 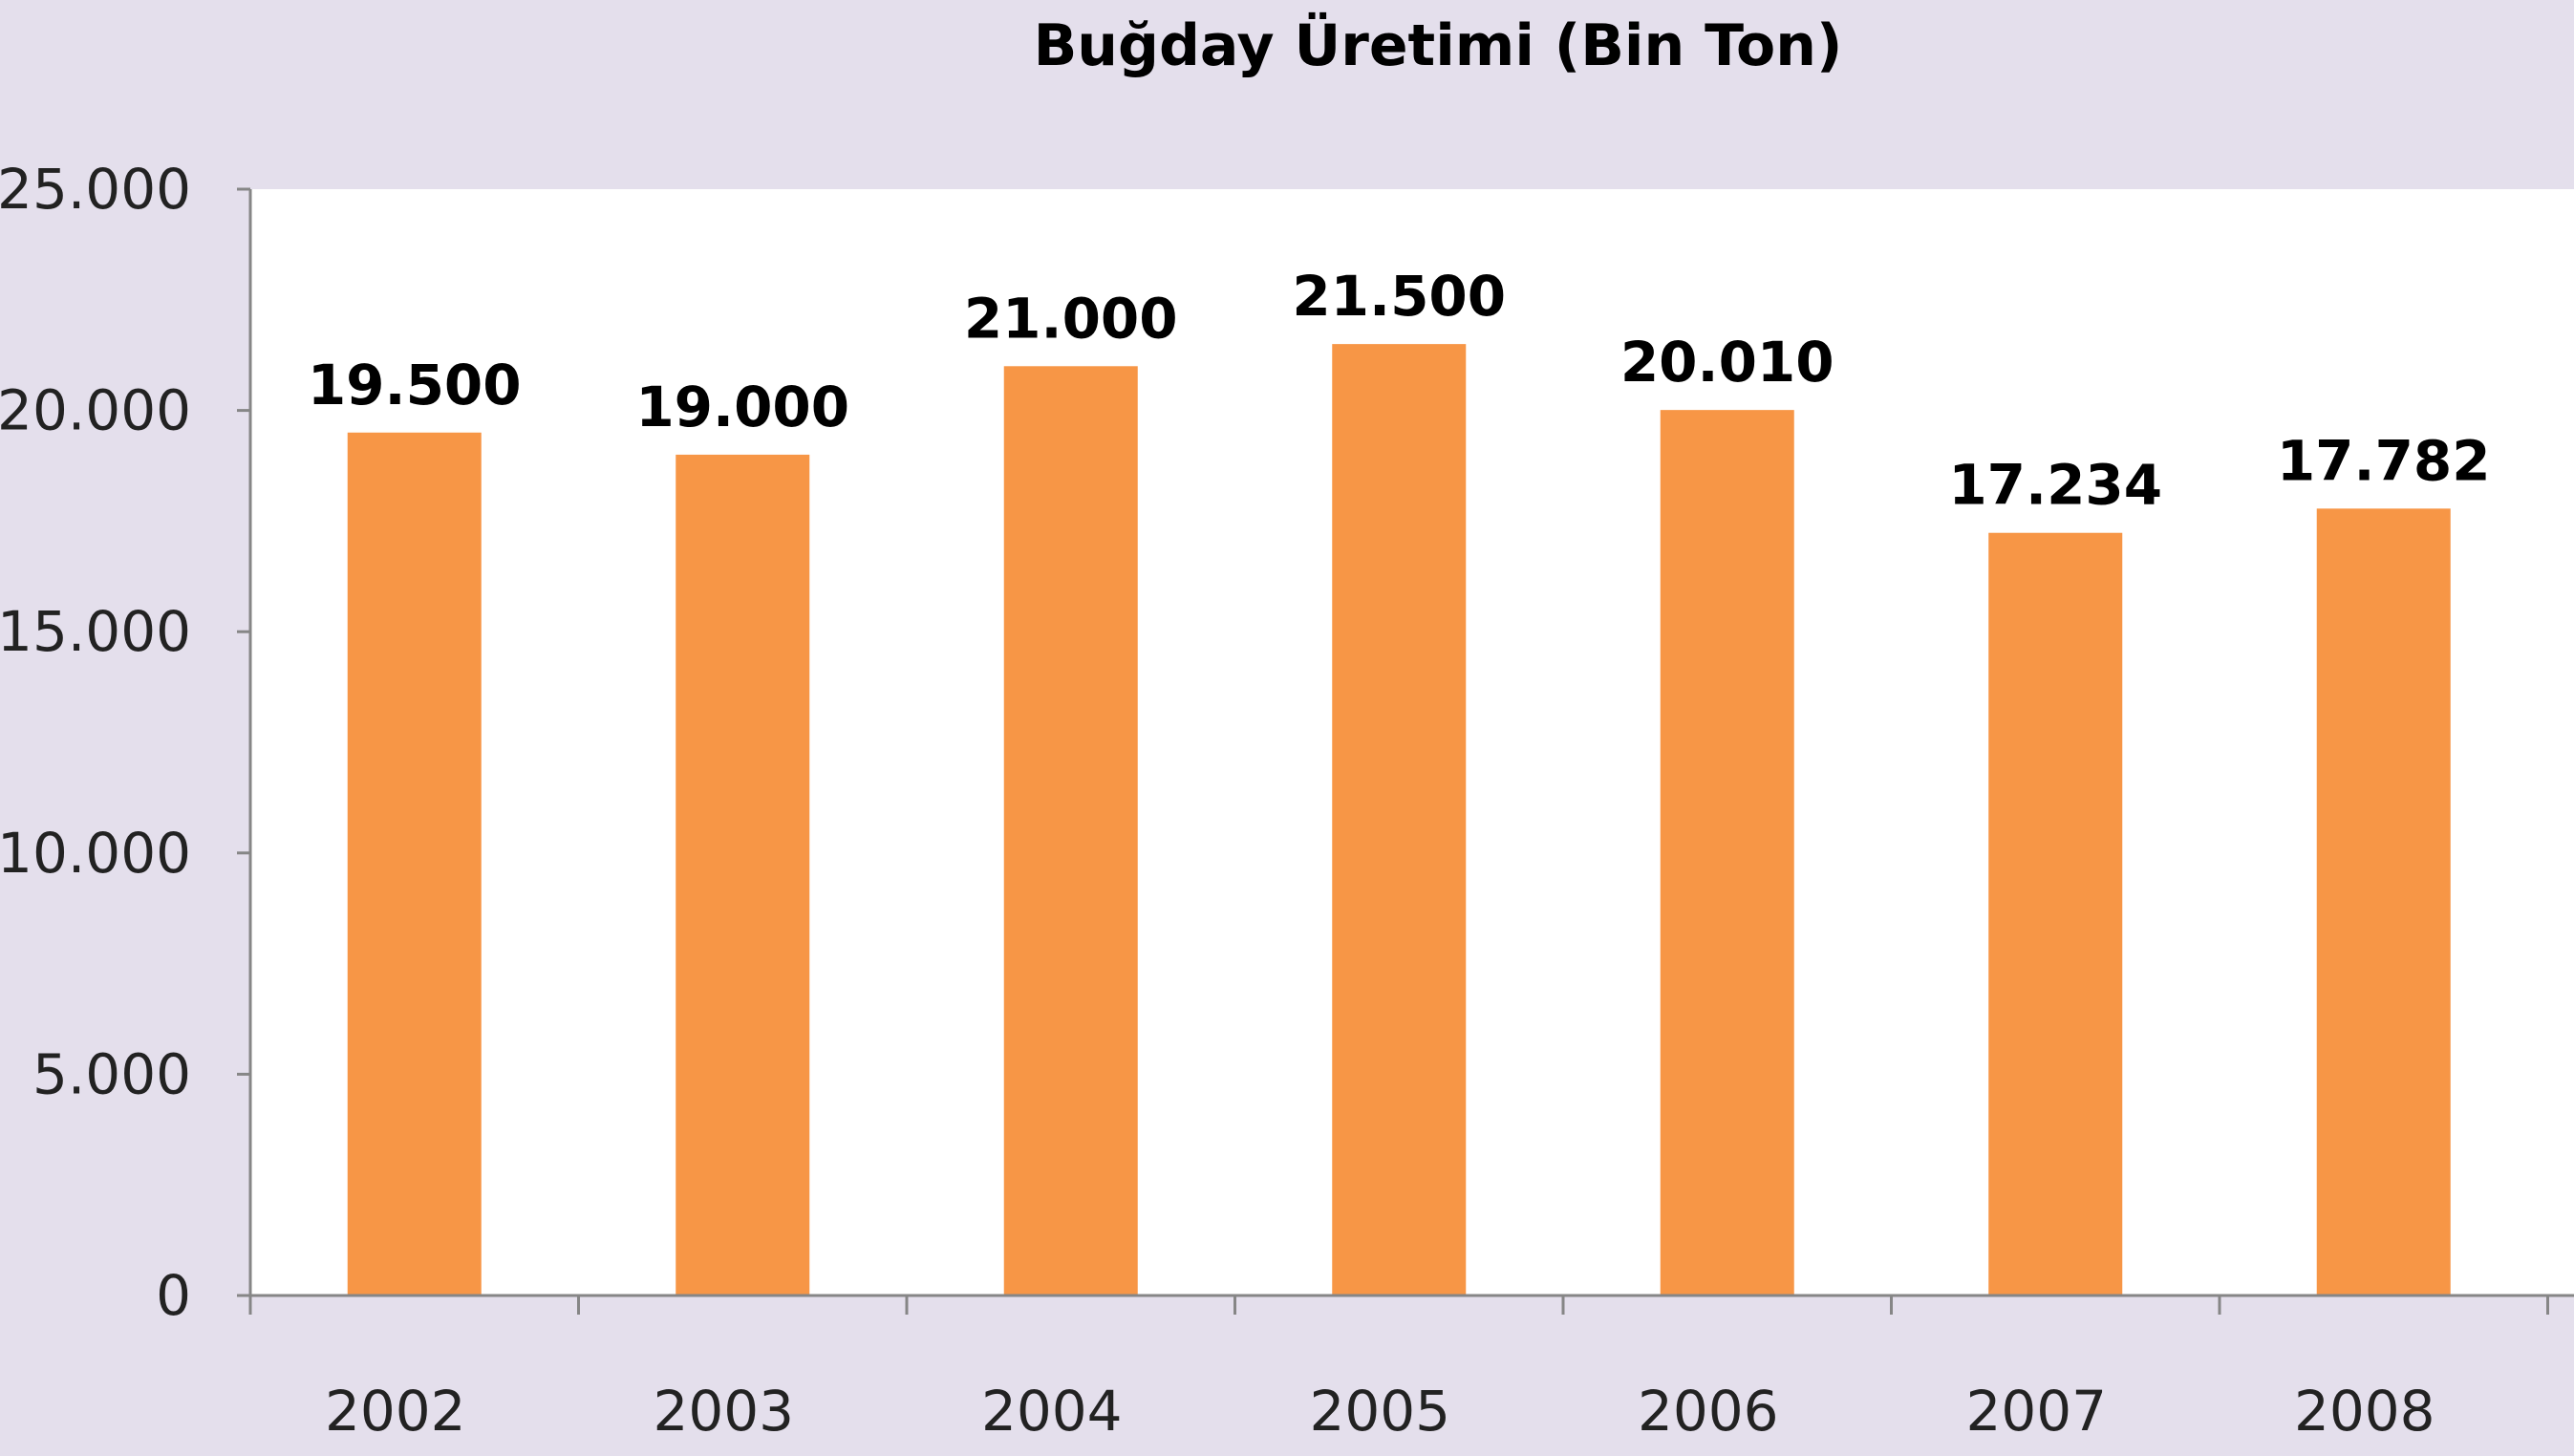 I want to click on bar-2006, so click(x=1727, y=853).